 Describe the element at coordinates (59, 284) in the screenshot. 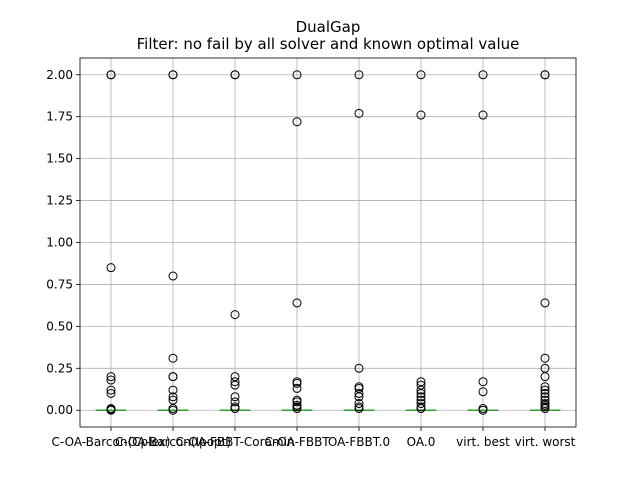

I see `y-tick-label: 0.75` at that location.